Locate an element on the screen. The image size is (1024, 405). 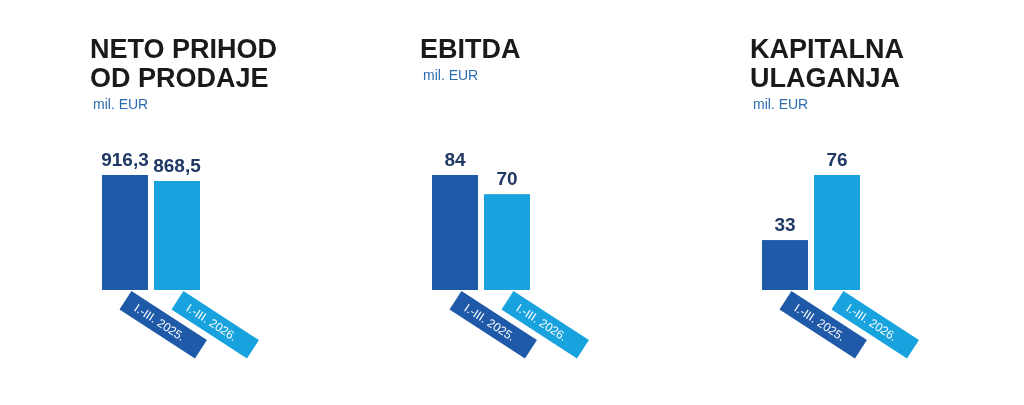
data-label: 916,3 is located at coordinates (125, 159).